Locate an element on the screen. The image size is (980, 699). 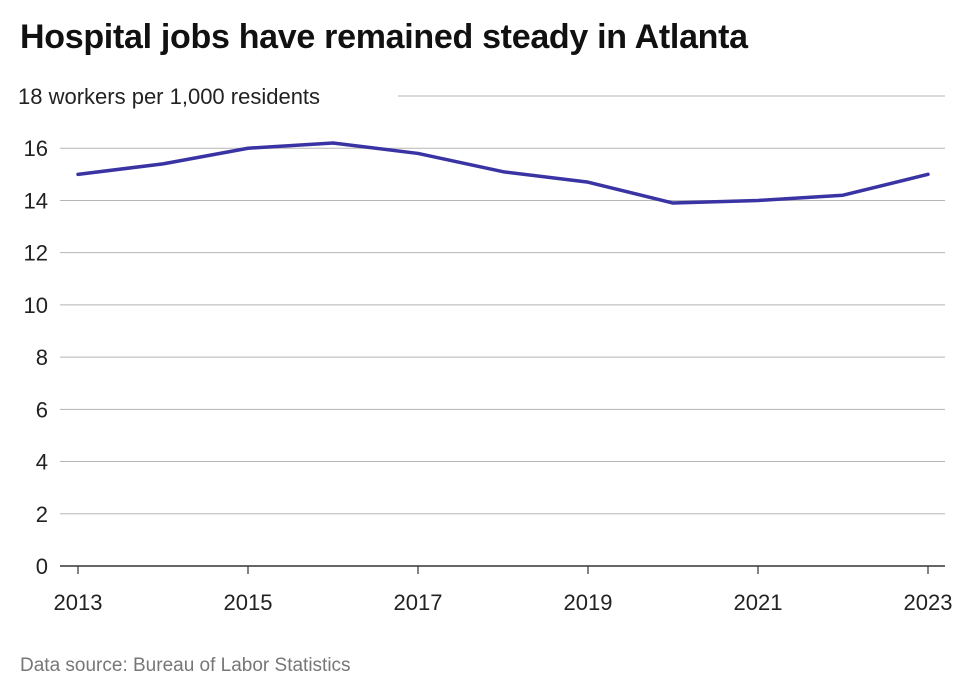
y-tick-label: 18 workers per 1,000 residents is located at coordinates (169, 96).